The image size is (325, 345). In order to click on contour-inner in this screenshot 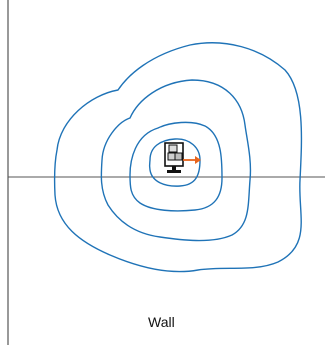, I will do `click(174, 162)`.